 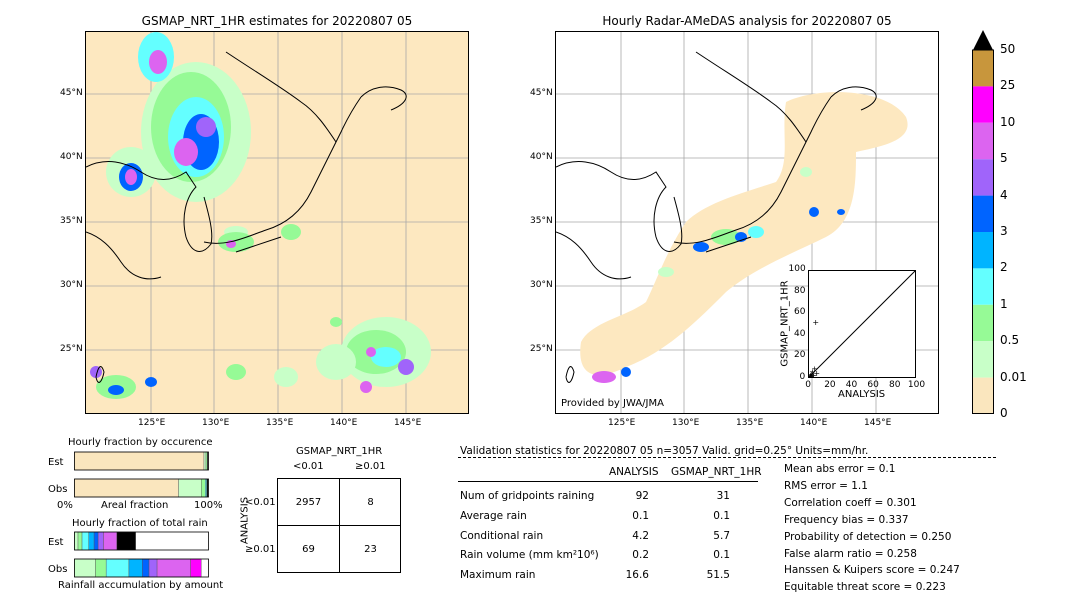 I want to click on val-col-line, so click(x=608, y=481).